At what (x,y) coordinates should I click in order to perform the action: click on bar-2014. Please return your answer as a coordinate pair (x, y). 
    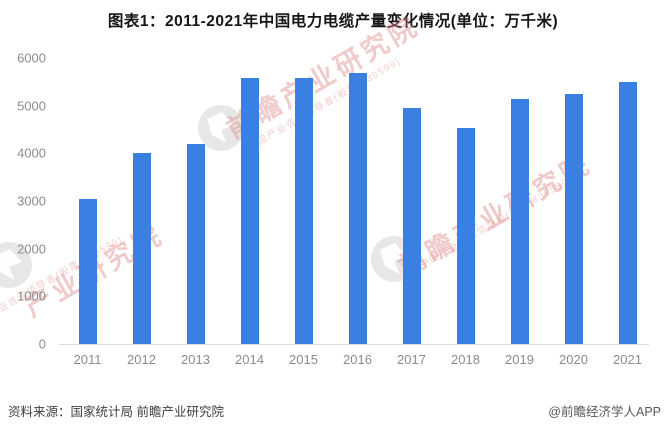
    Looking at the image, I should click on (249, 211).